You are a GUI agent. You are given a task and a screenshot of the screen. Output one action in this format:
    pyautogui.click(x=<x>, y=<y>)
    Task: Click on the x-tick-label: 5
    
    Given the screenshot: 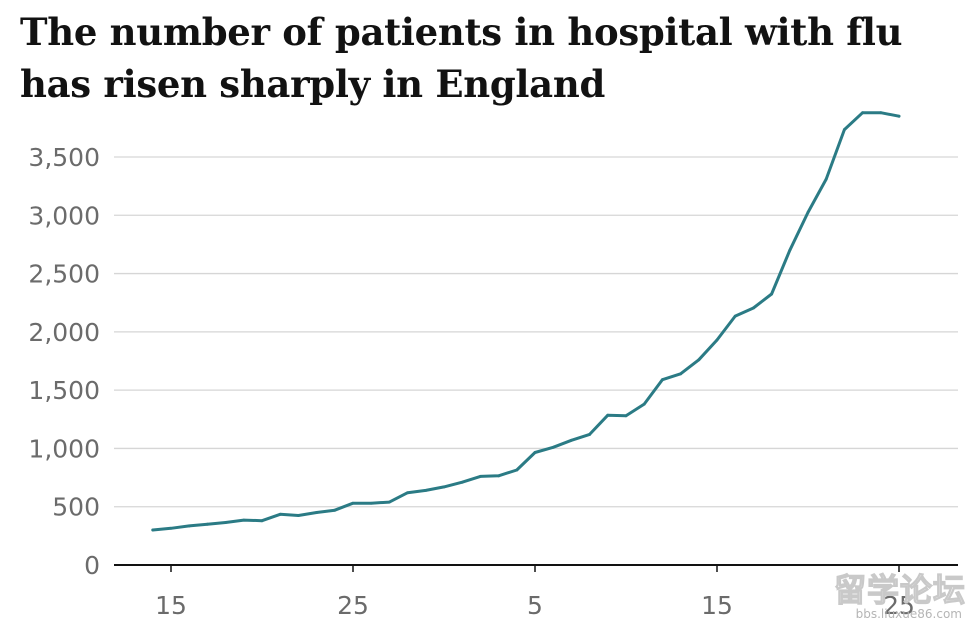 What is the action you would take?
    pyautogui.click(x=535, y=605)
    